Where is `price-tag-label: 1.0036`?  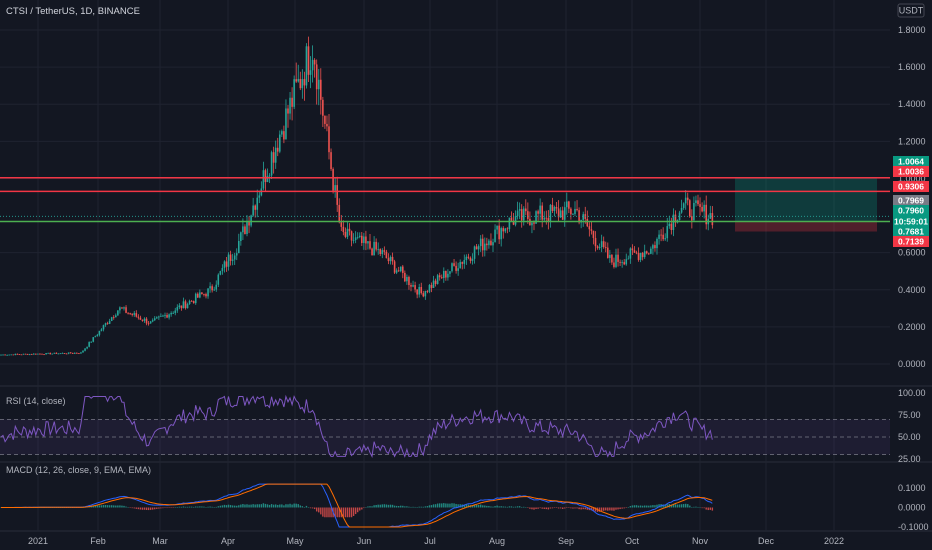
price-tag-label: 1.0036 is located at coordinates (911, 172).